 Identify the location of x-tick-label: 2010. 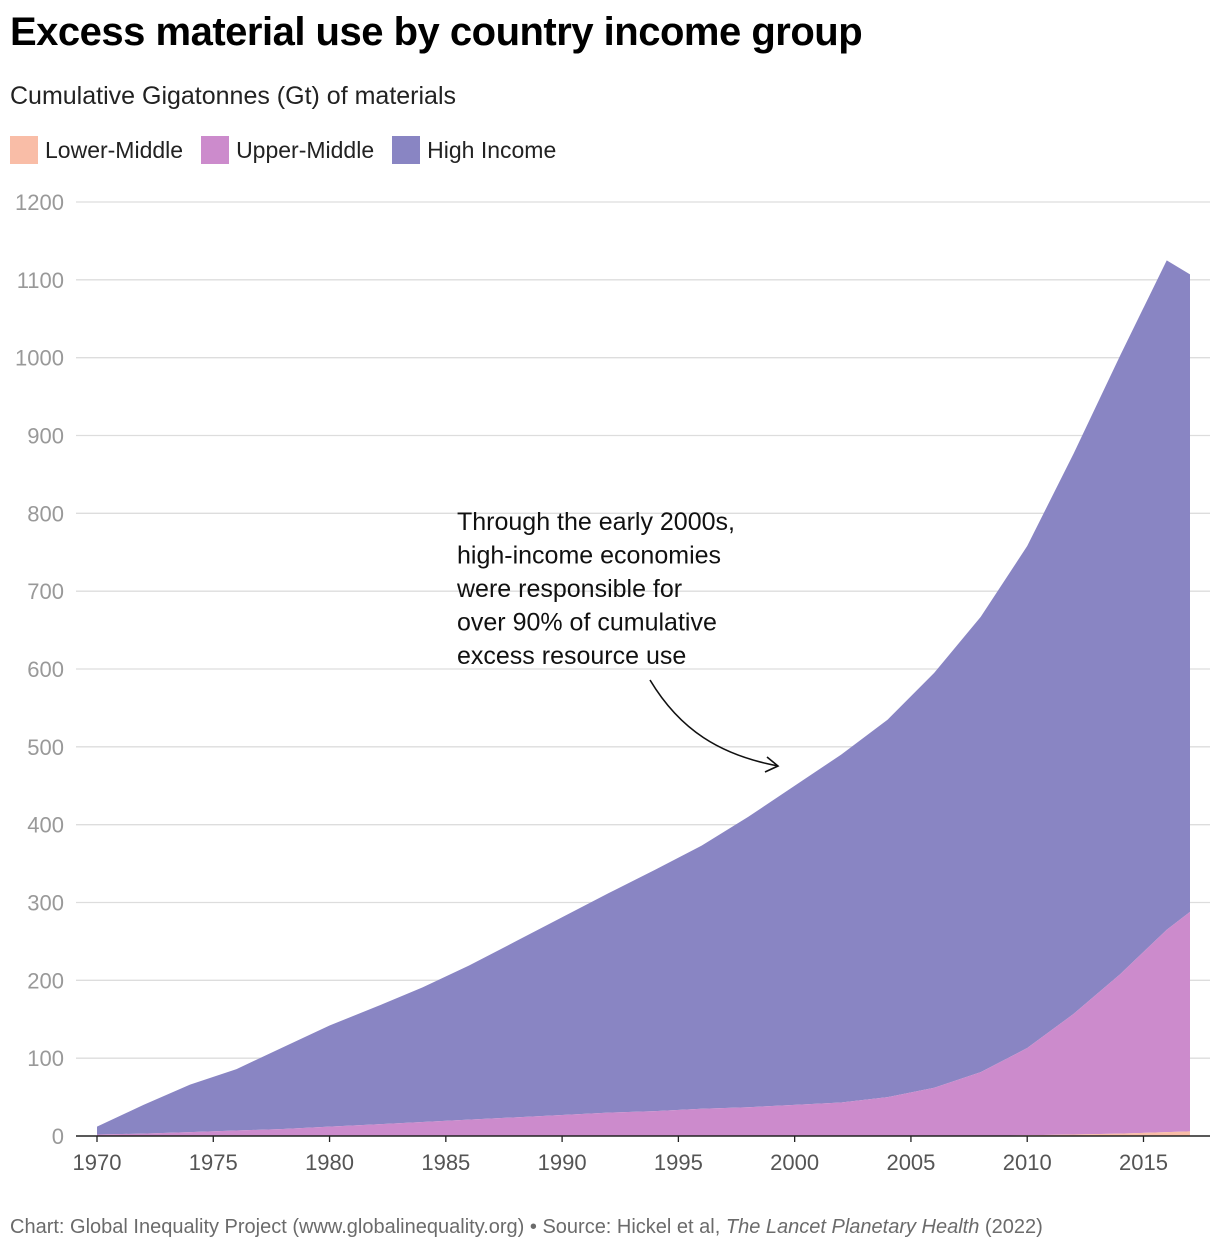
(1027, 1162).